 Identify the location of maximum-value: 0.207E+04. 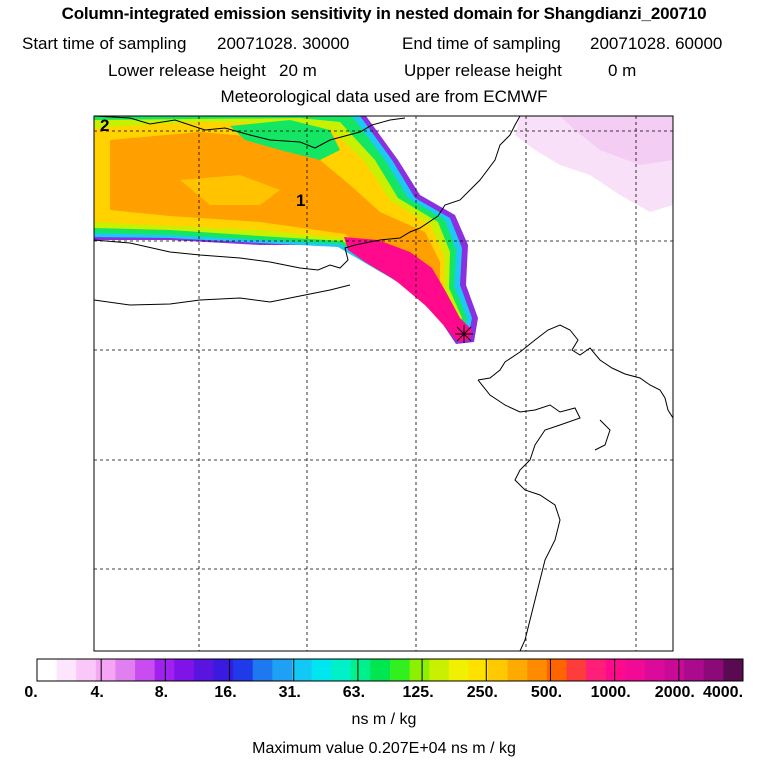
(407, 748).